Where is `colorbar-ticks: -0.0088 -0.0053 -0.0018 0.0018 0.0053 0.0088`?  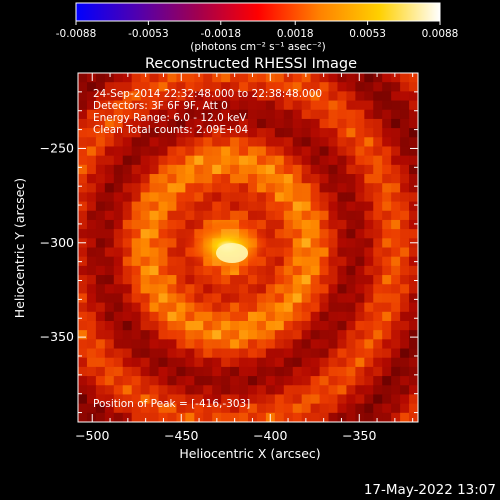 colorbar-ticks: -0.0088 -0.0053 -0.0018 0.0018 0.0053 0.0088 is located at coordinates (257, 30).